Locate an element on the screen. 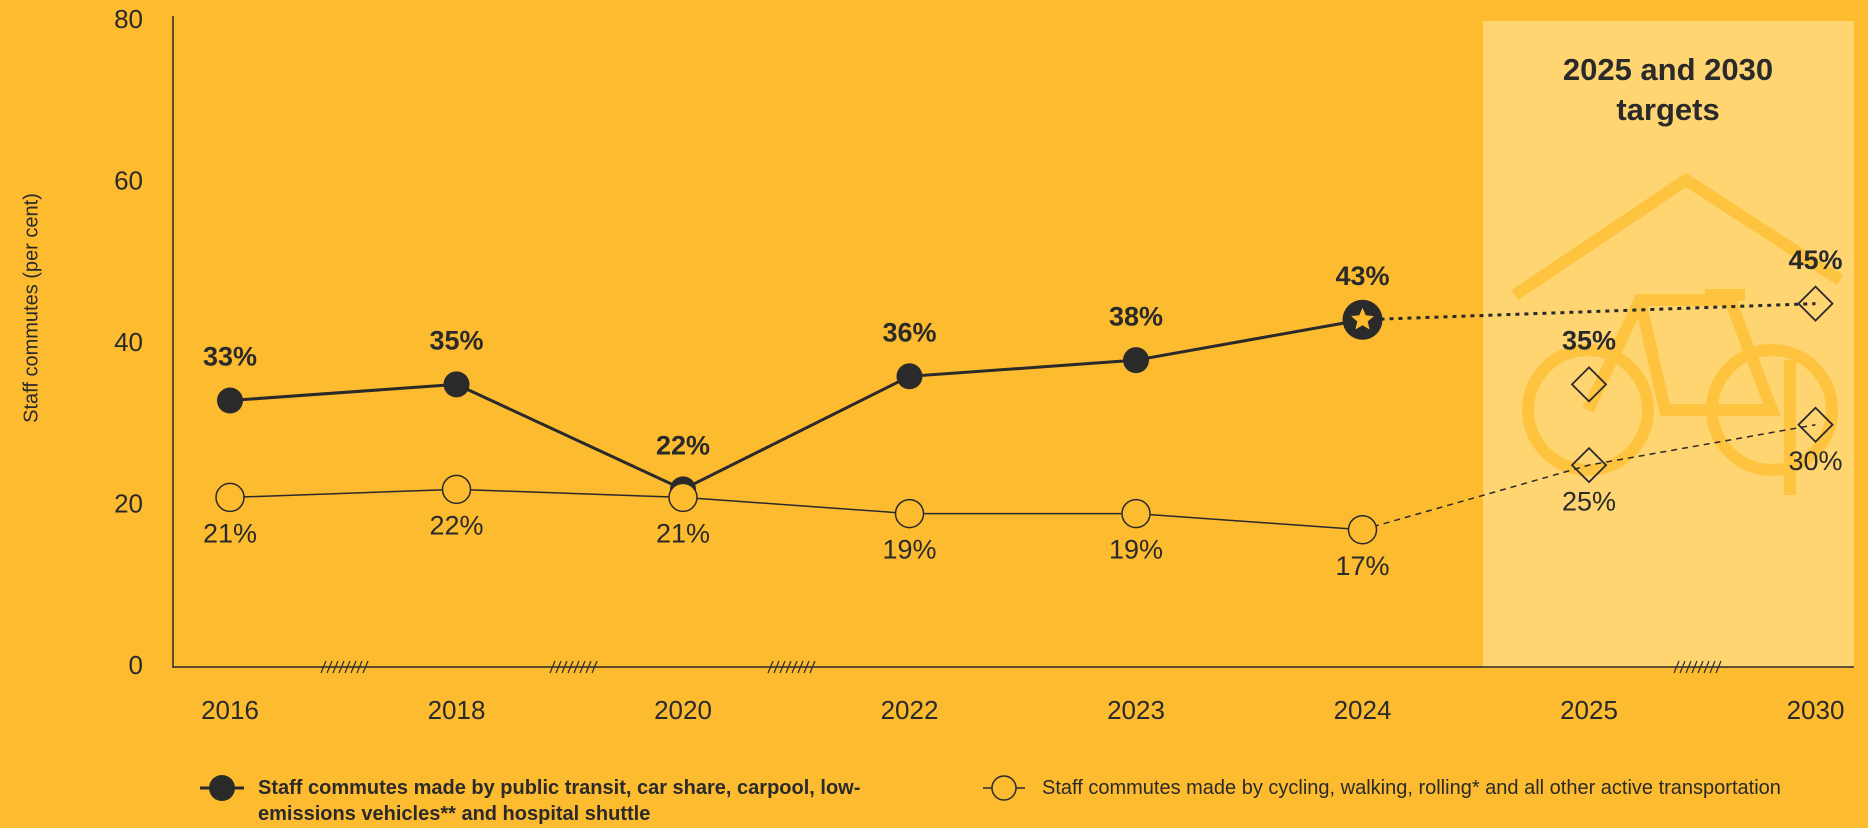 The width and height of the screenshot is (1868, 828). y-tick-label: 0 is located at coordinates (136, 665).